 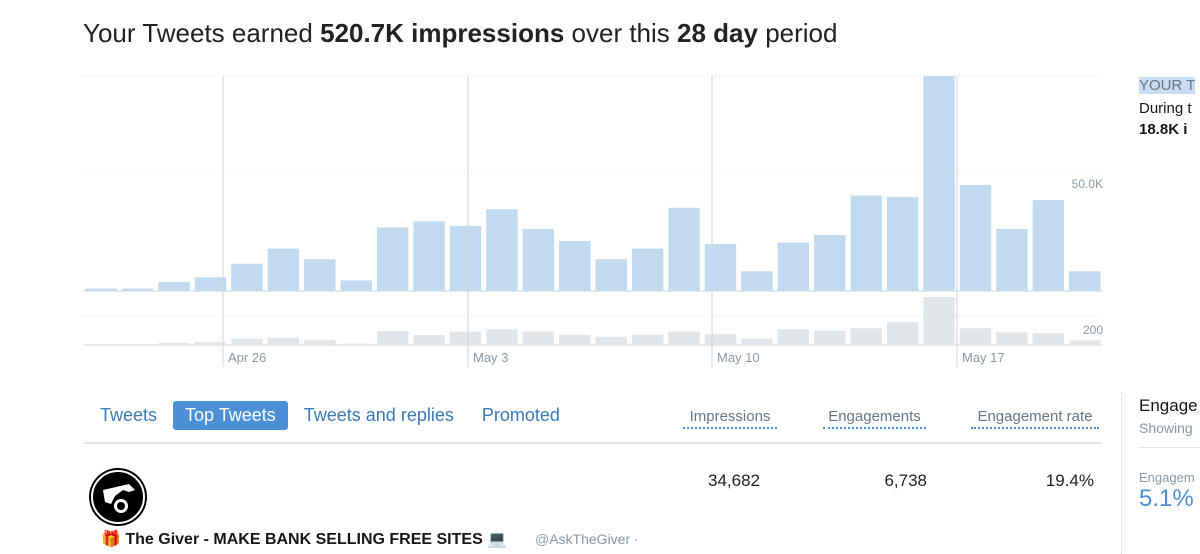 What do you see at coordinates (442, 33) in the screenshot?
I see `impressions-total: 520.7K impressions` at bounding box center [442, 33].